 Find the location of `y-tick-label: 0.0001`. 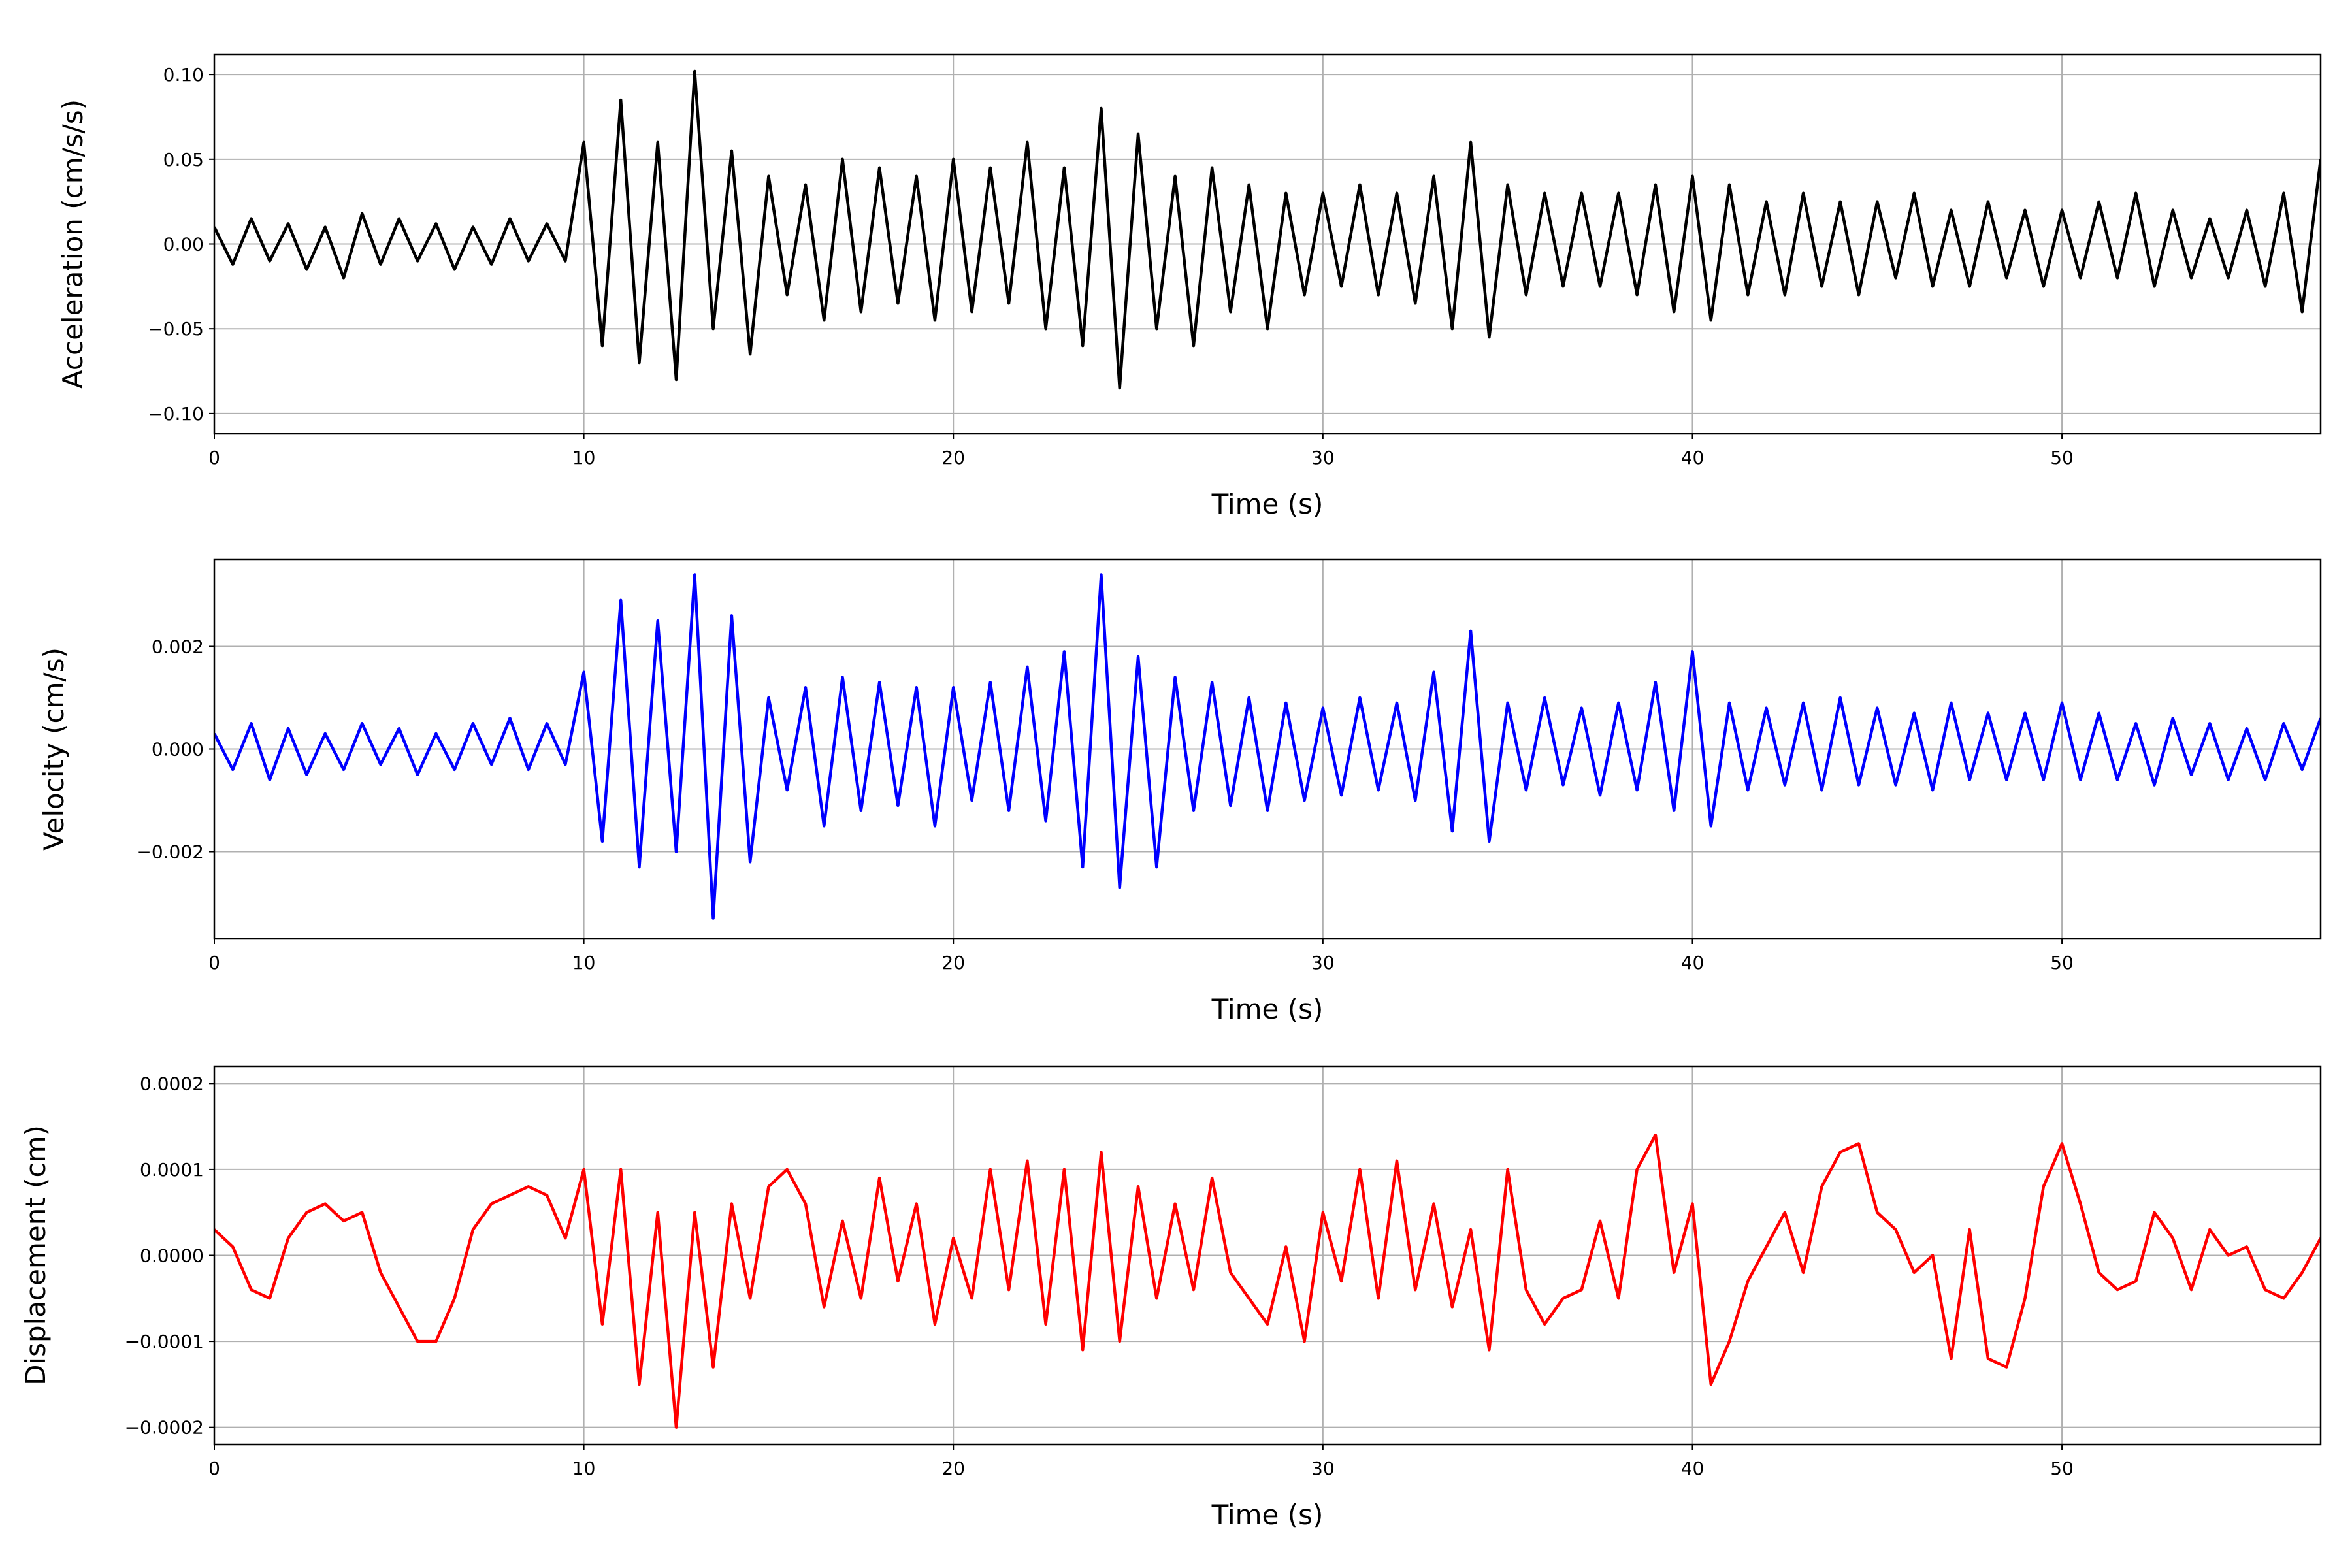

y-tick-label: 0.0001 is located at coordinates (172, 1170).